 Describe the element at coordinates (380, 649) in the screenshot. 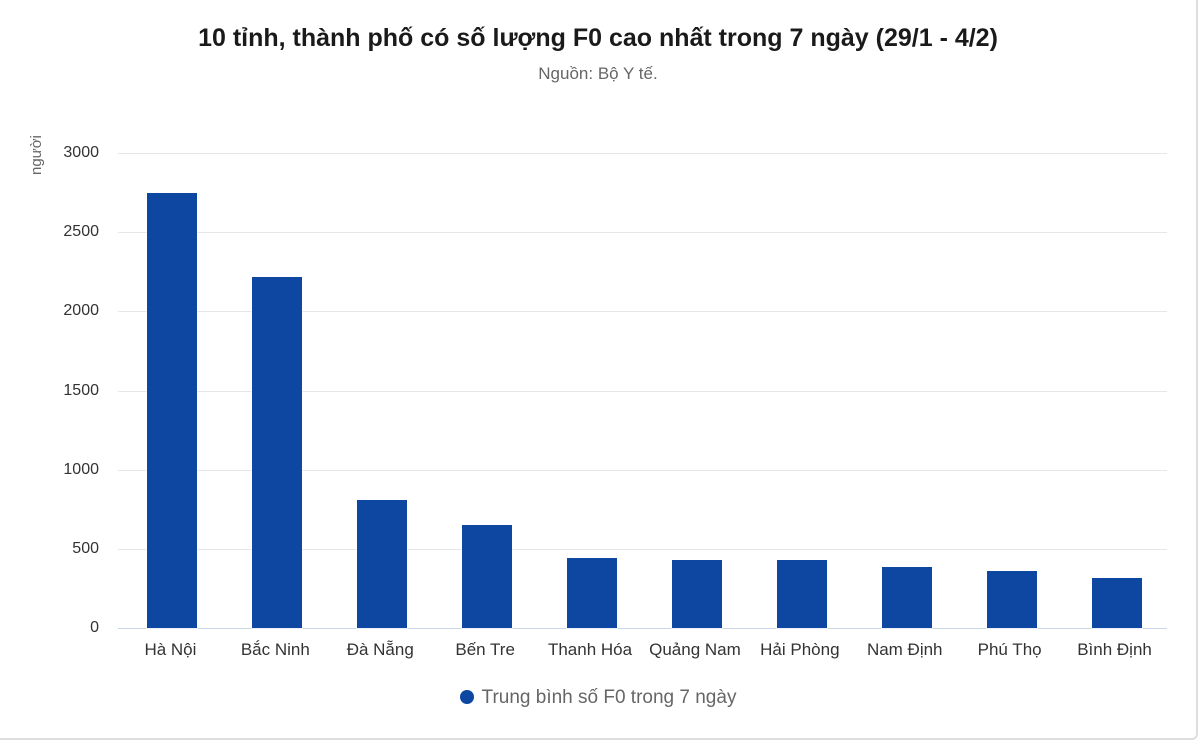

I see `x-tick-label: Đà Nẵng` at that location.